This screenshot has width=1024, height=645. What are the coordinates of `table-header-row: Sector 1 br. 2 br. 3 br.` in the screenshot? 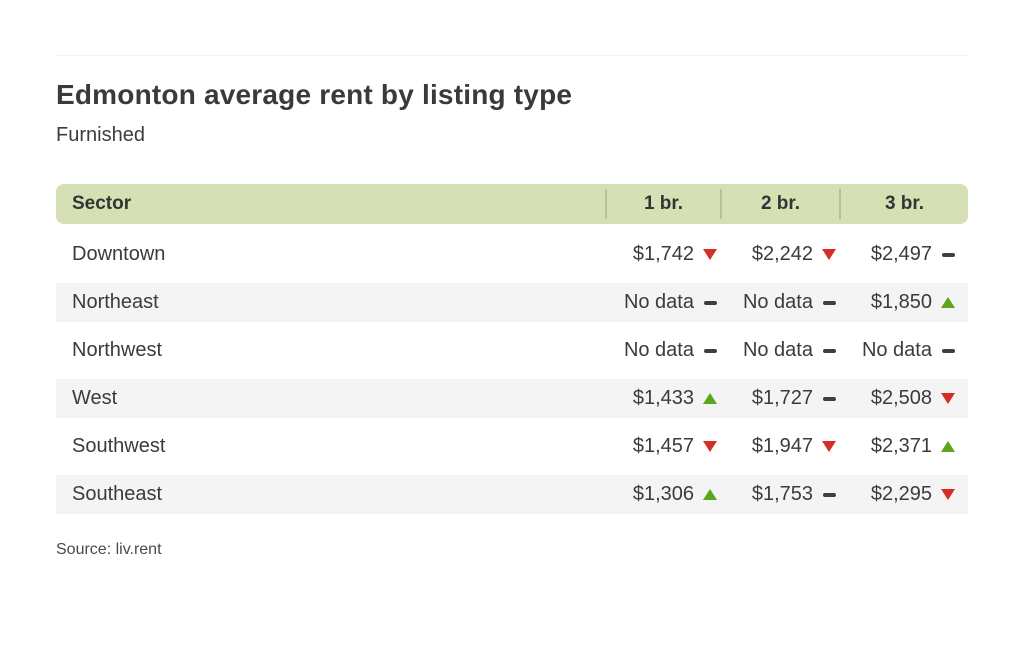 It's located at (512, 204).